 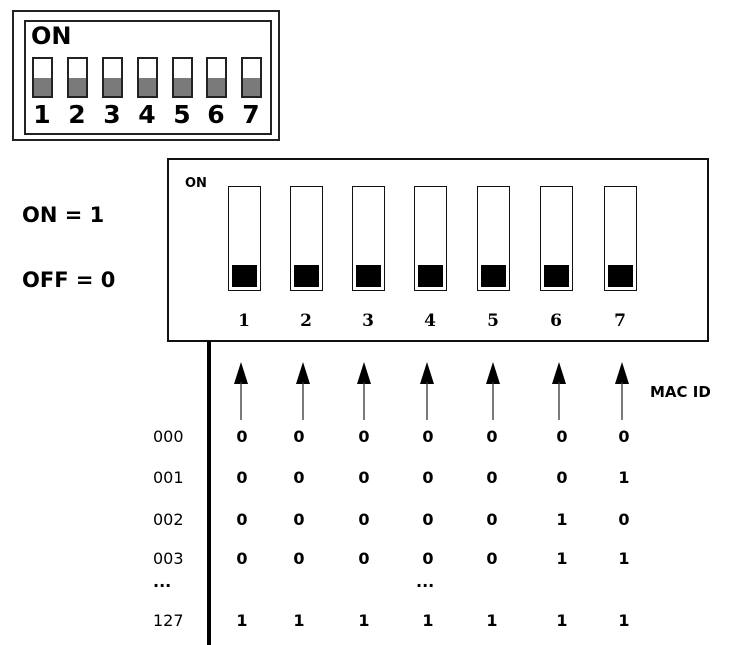 I want to click on big-switch-on-label: ON, so click(x=196, y=183).